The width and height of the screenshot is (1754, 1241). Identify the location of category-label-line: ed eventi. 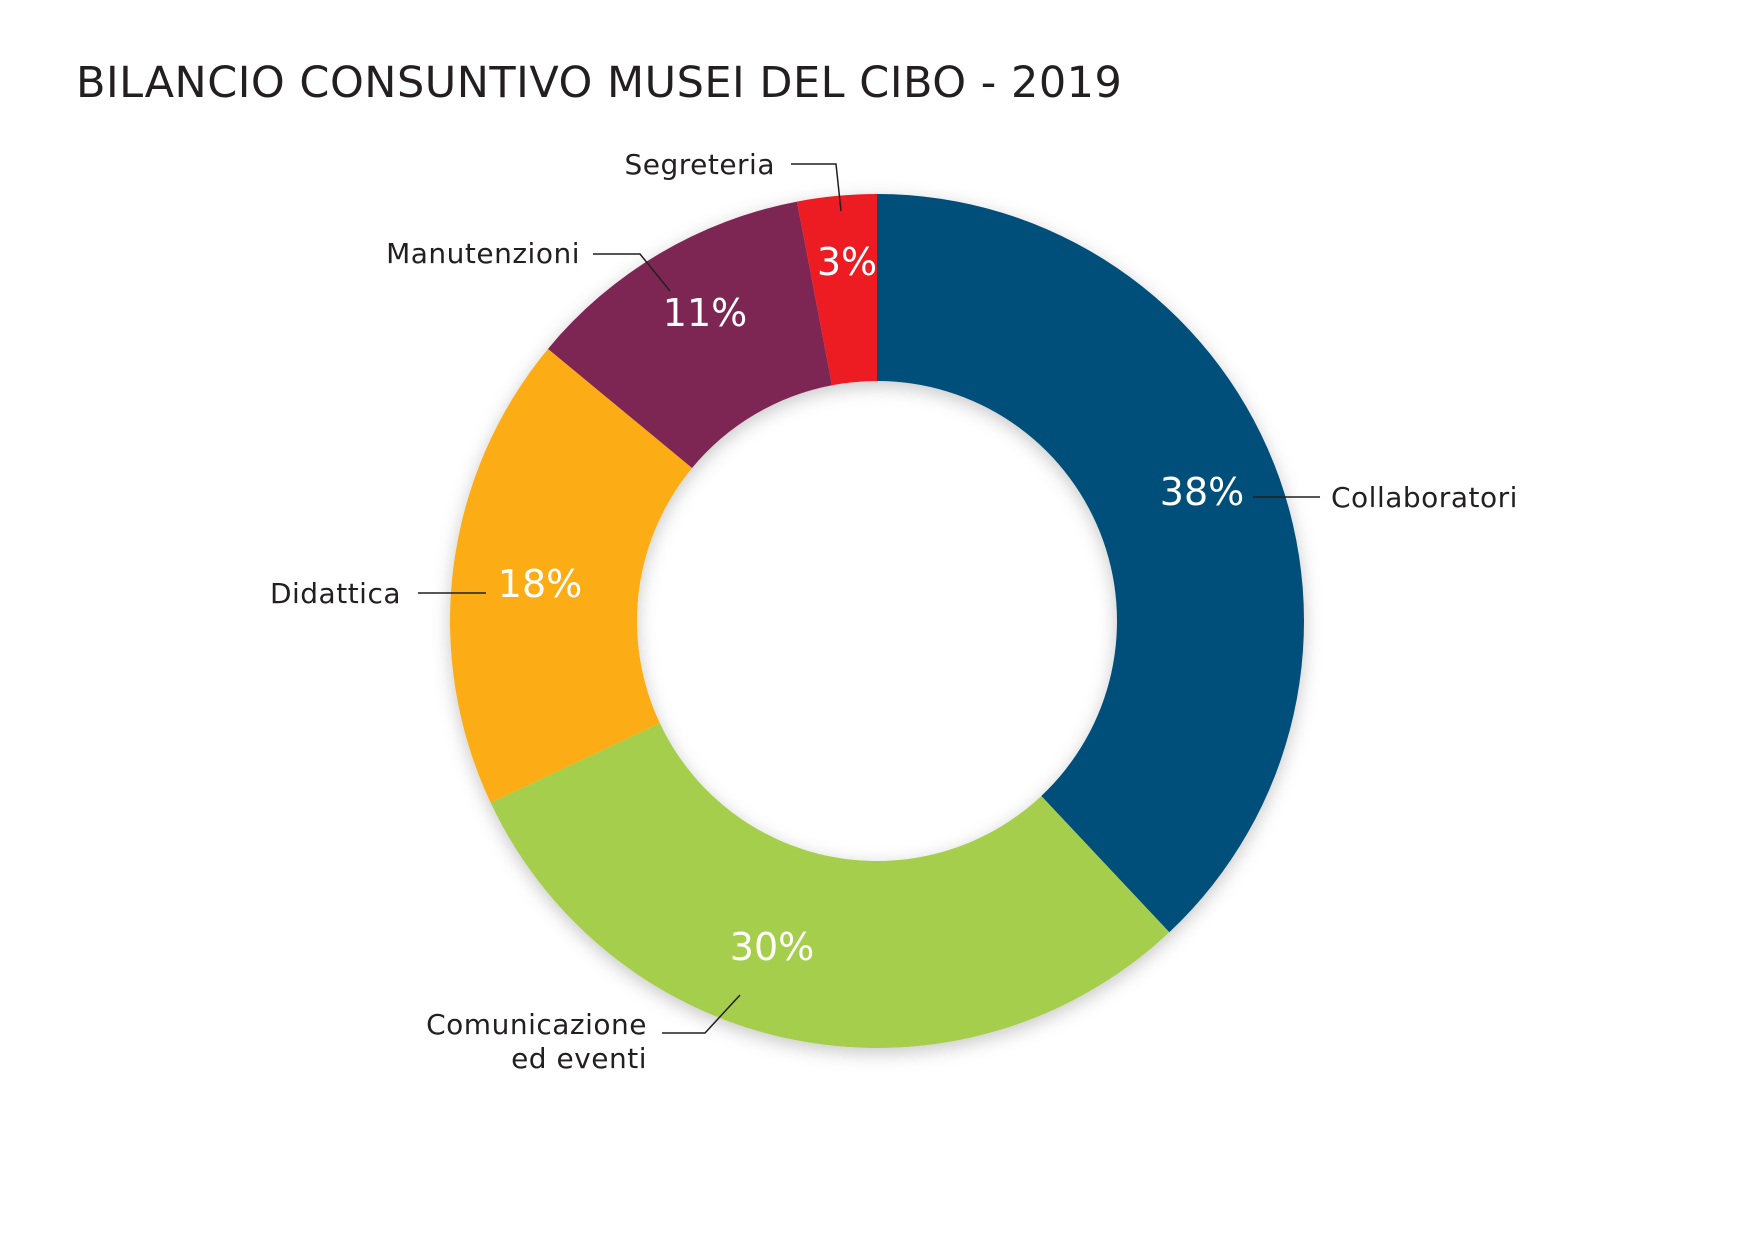
(579, 1058).